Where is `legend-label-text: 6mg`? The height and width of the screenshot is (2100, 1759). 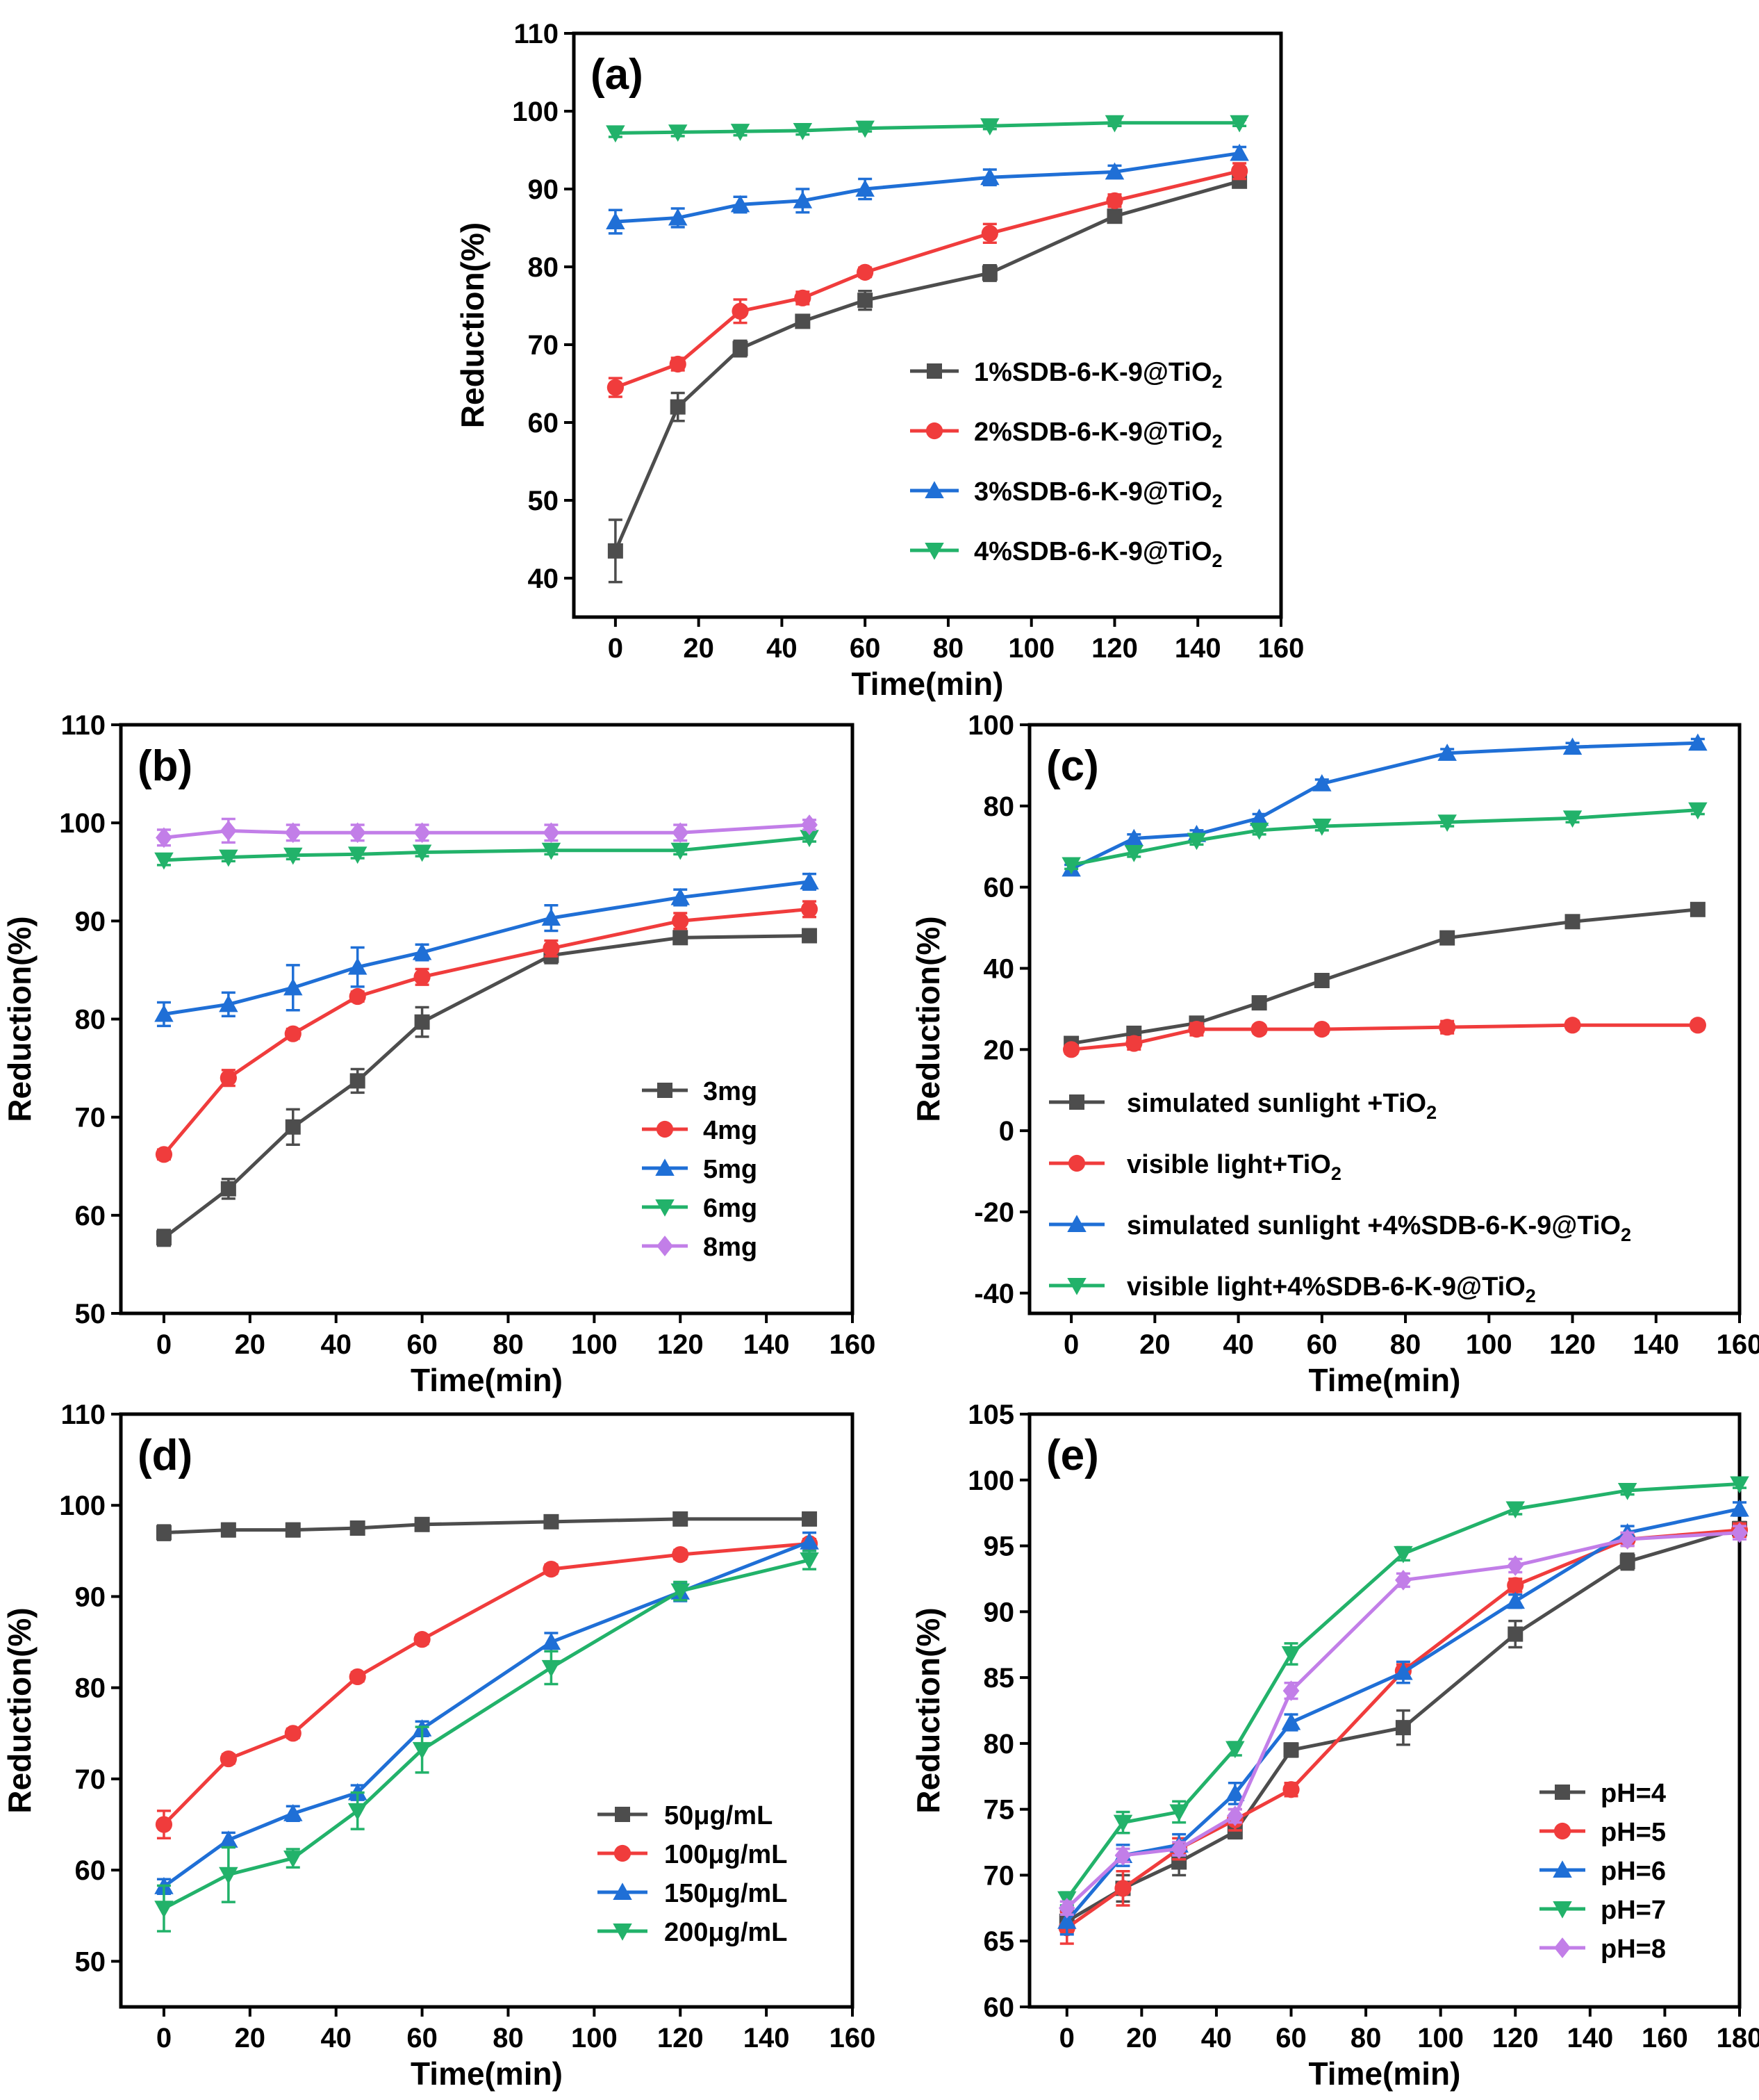
legend-label-text: 6mg is located at coordinates (730, 1209).